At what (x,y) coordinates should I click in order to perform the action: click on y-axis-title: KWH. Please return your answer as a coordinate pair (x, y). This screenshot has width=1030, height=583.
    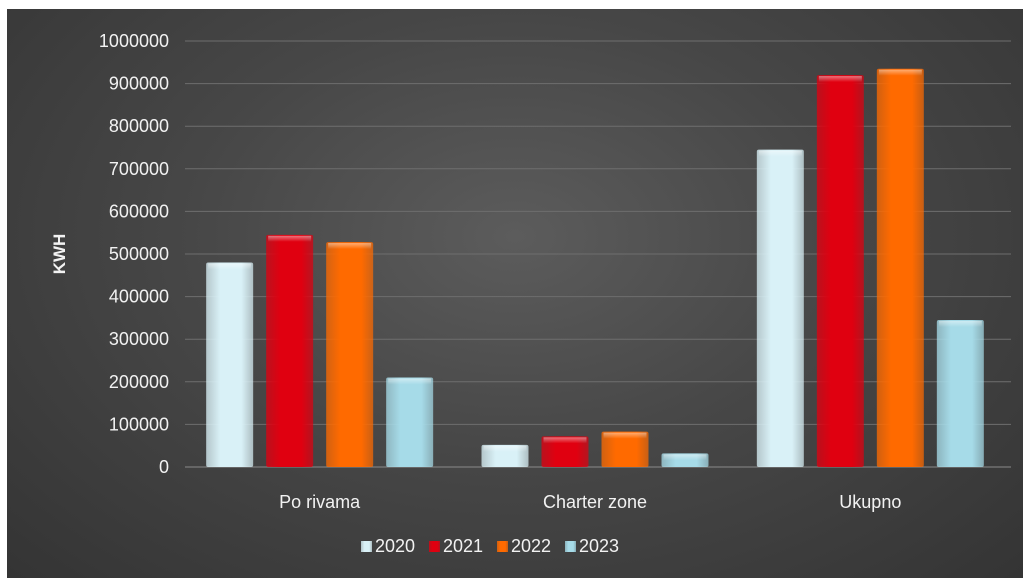
    Looking at the image, I should click on (59, 254).